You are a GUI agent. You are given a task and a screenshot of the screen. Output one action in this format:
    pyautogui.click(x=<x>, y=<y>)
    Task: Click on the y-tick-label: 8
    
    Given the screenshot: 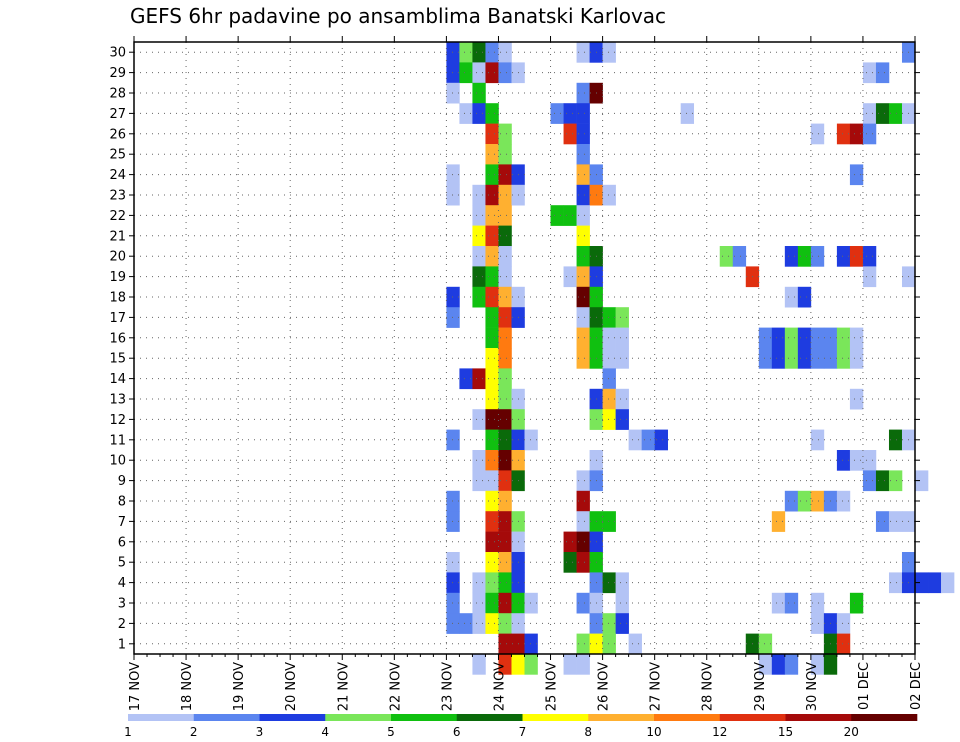 What is the action you would take?
    pyautogui.click(x=122, y=502)
    